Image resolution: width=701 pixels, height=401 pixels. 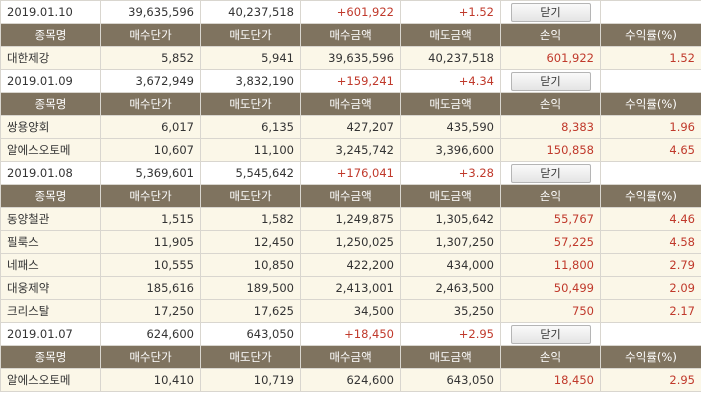 I want to click on stock-name: 크리스탈, so click(x=50, y=311).